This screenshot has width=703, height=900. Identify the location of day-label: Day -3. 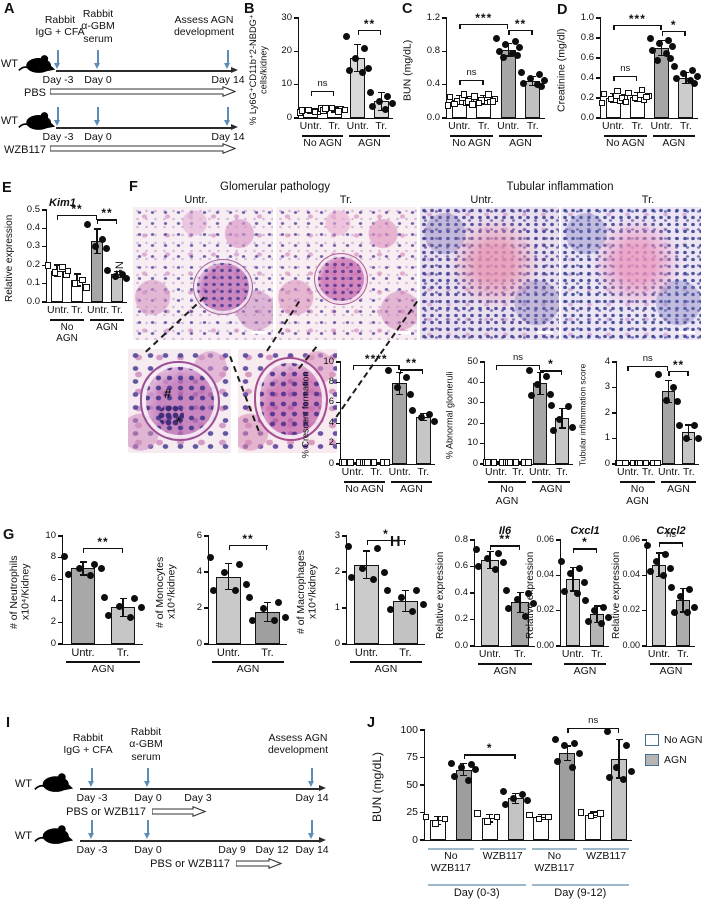
(58, 80).